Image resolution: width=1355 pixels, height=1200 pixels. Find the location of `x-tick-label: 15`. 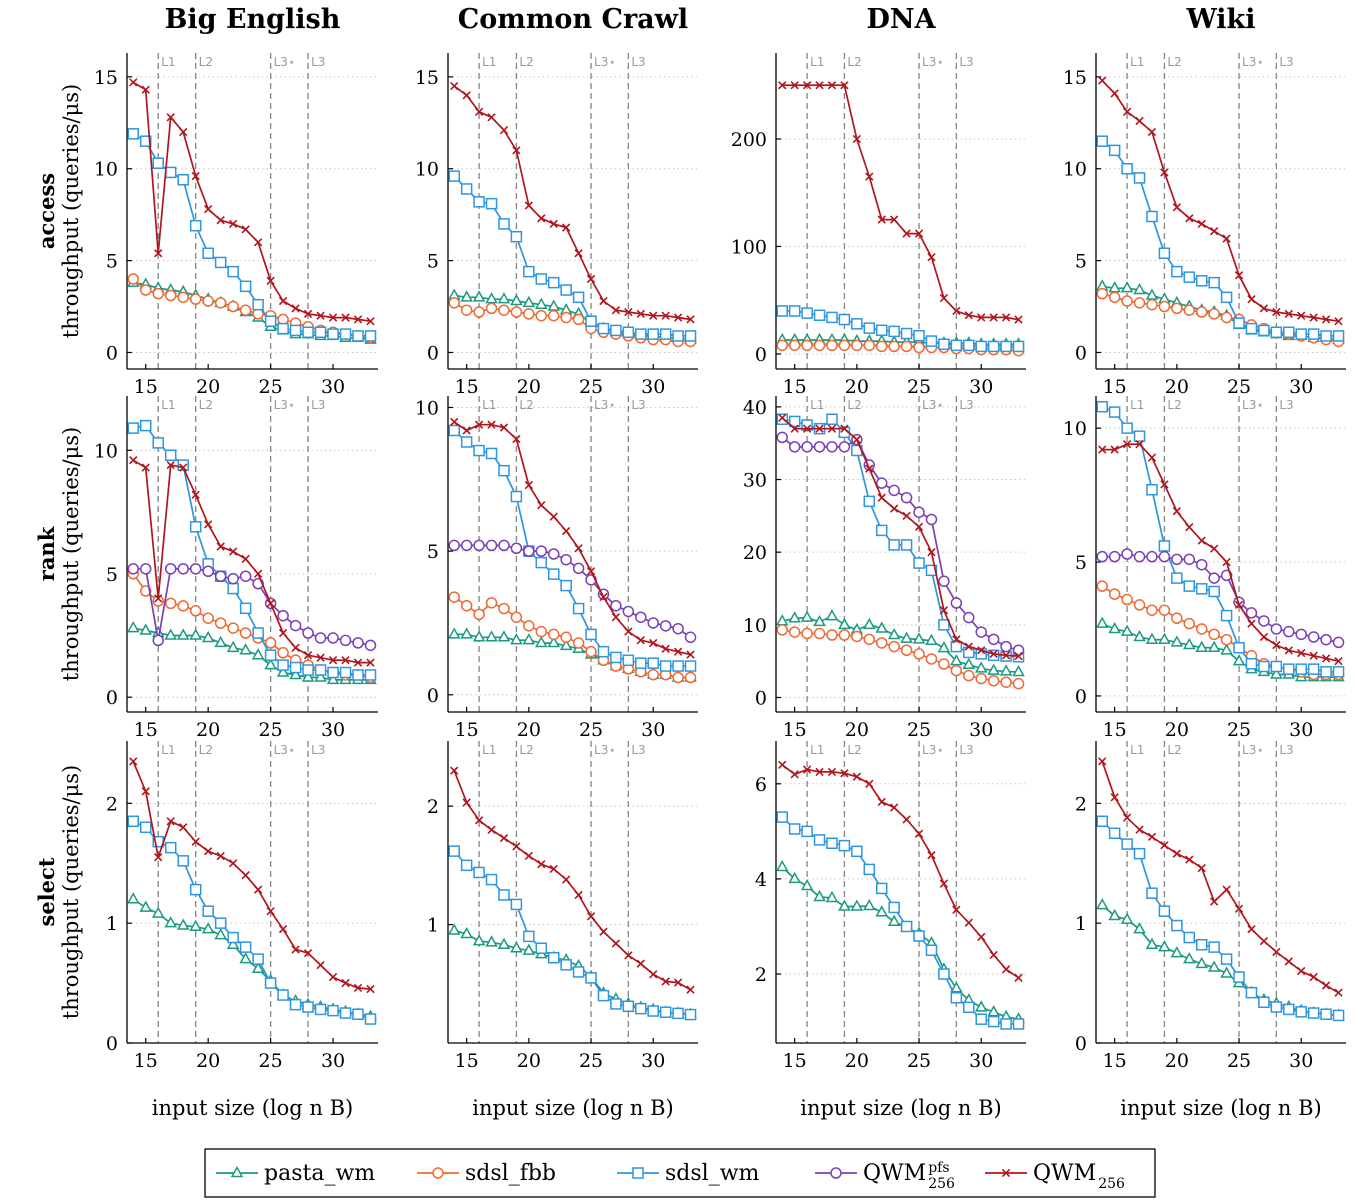

x-tick-label: 15 is located at coordinates (1115, 730).